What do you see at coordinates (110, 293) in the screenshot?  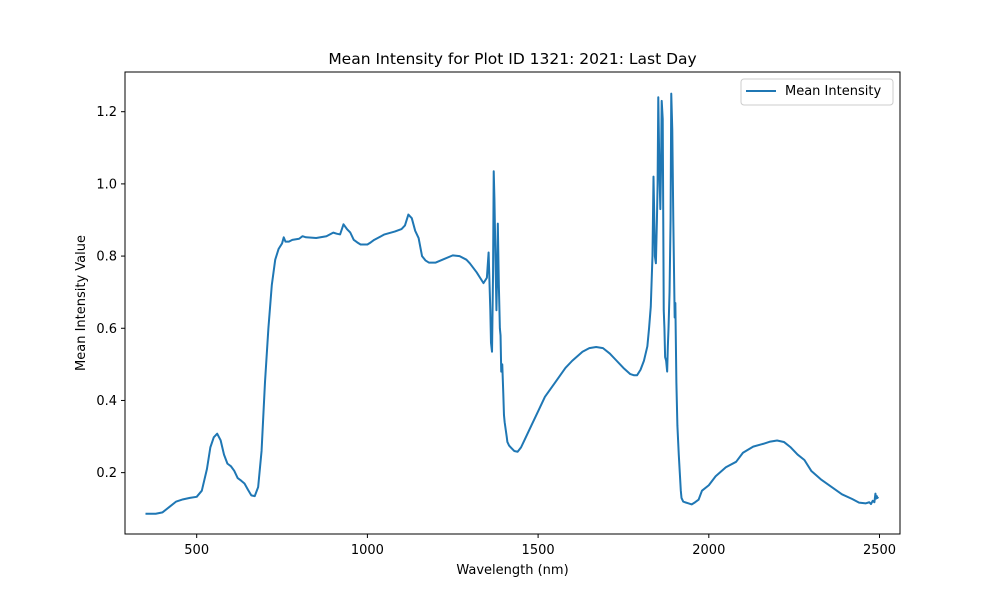 I see `y-axis: 0.2 0.4 0.6 0.8 1.0 1.2` at bounding box center [110, 293].